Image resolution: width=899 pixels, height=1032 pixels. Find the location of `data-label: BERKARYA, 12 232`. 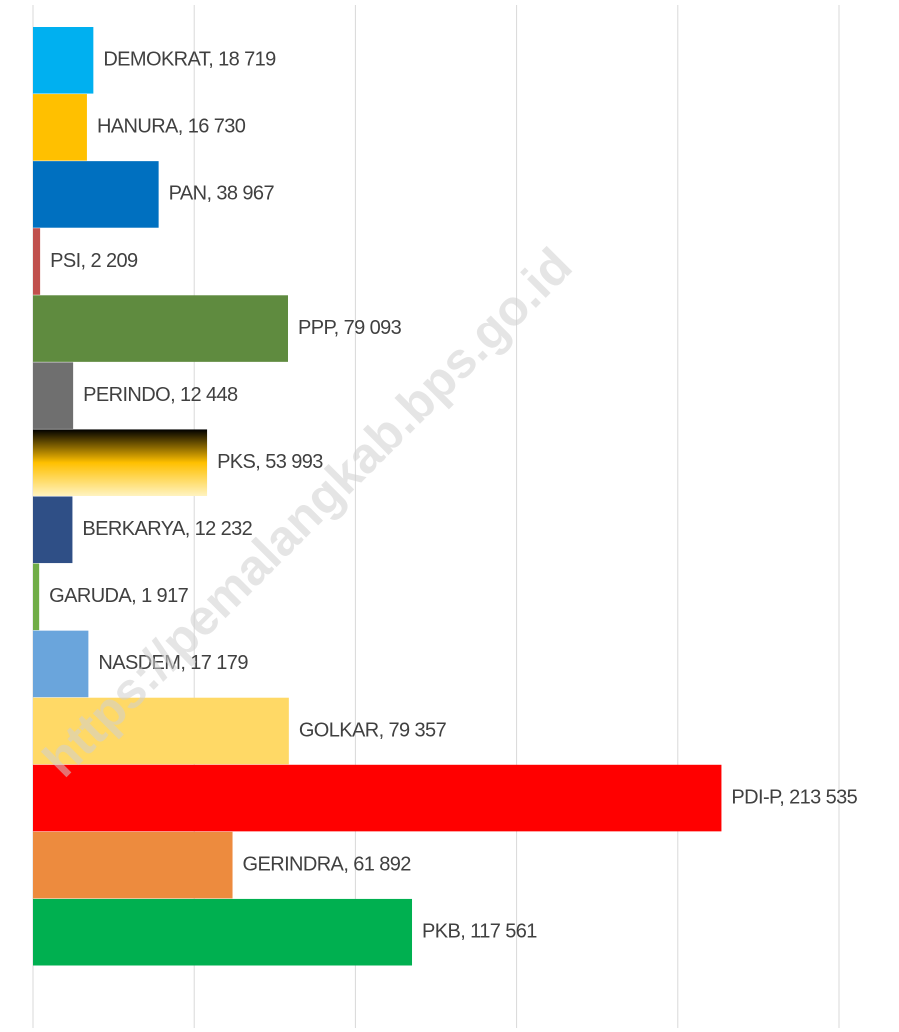

data-label: BERKARYA, 12 232 is located at coordinates (167, 529).